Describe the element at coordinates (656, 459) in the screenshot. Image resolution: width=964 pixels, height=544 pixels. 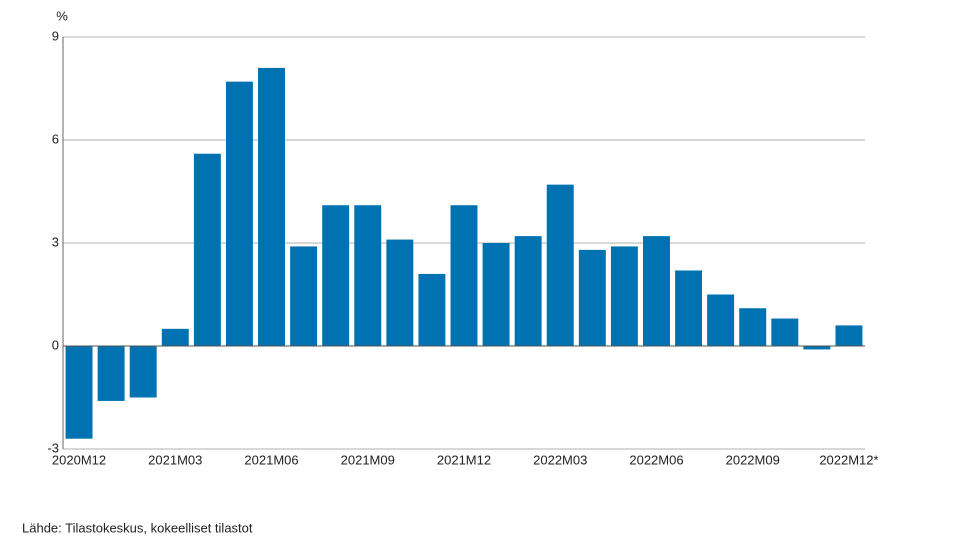
I see `x-tick-label: 2022M06` at that location.